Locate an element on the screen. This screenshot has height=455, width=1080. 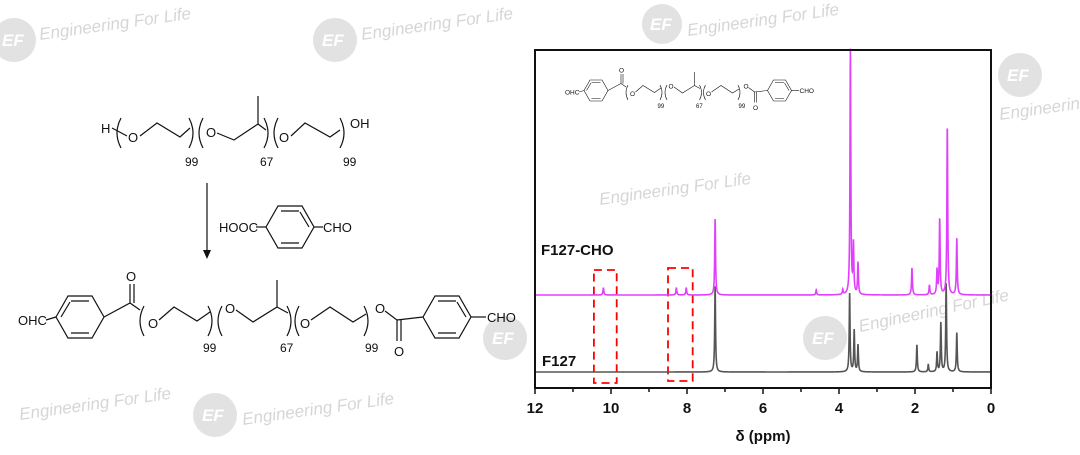
series-label-f127-cho: F127-CHO is located at coordinates (577, 250).